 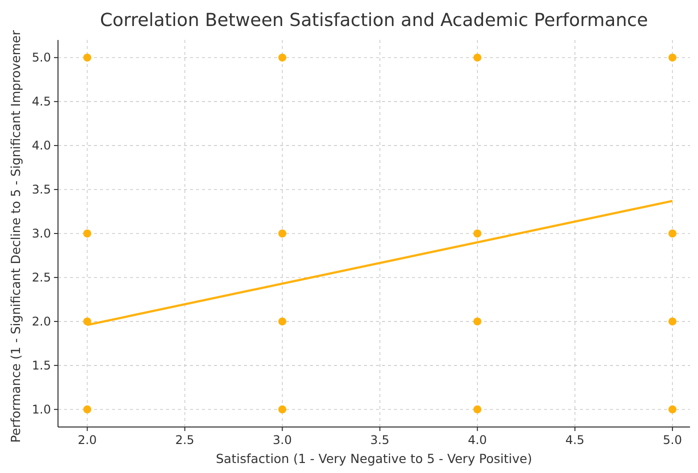 I want to click on y-tick-label: 4.0, so click(x=41, y=145).